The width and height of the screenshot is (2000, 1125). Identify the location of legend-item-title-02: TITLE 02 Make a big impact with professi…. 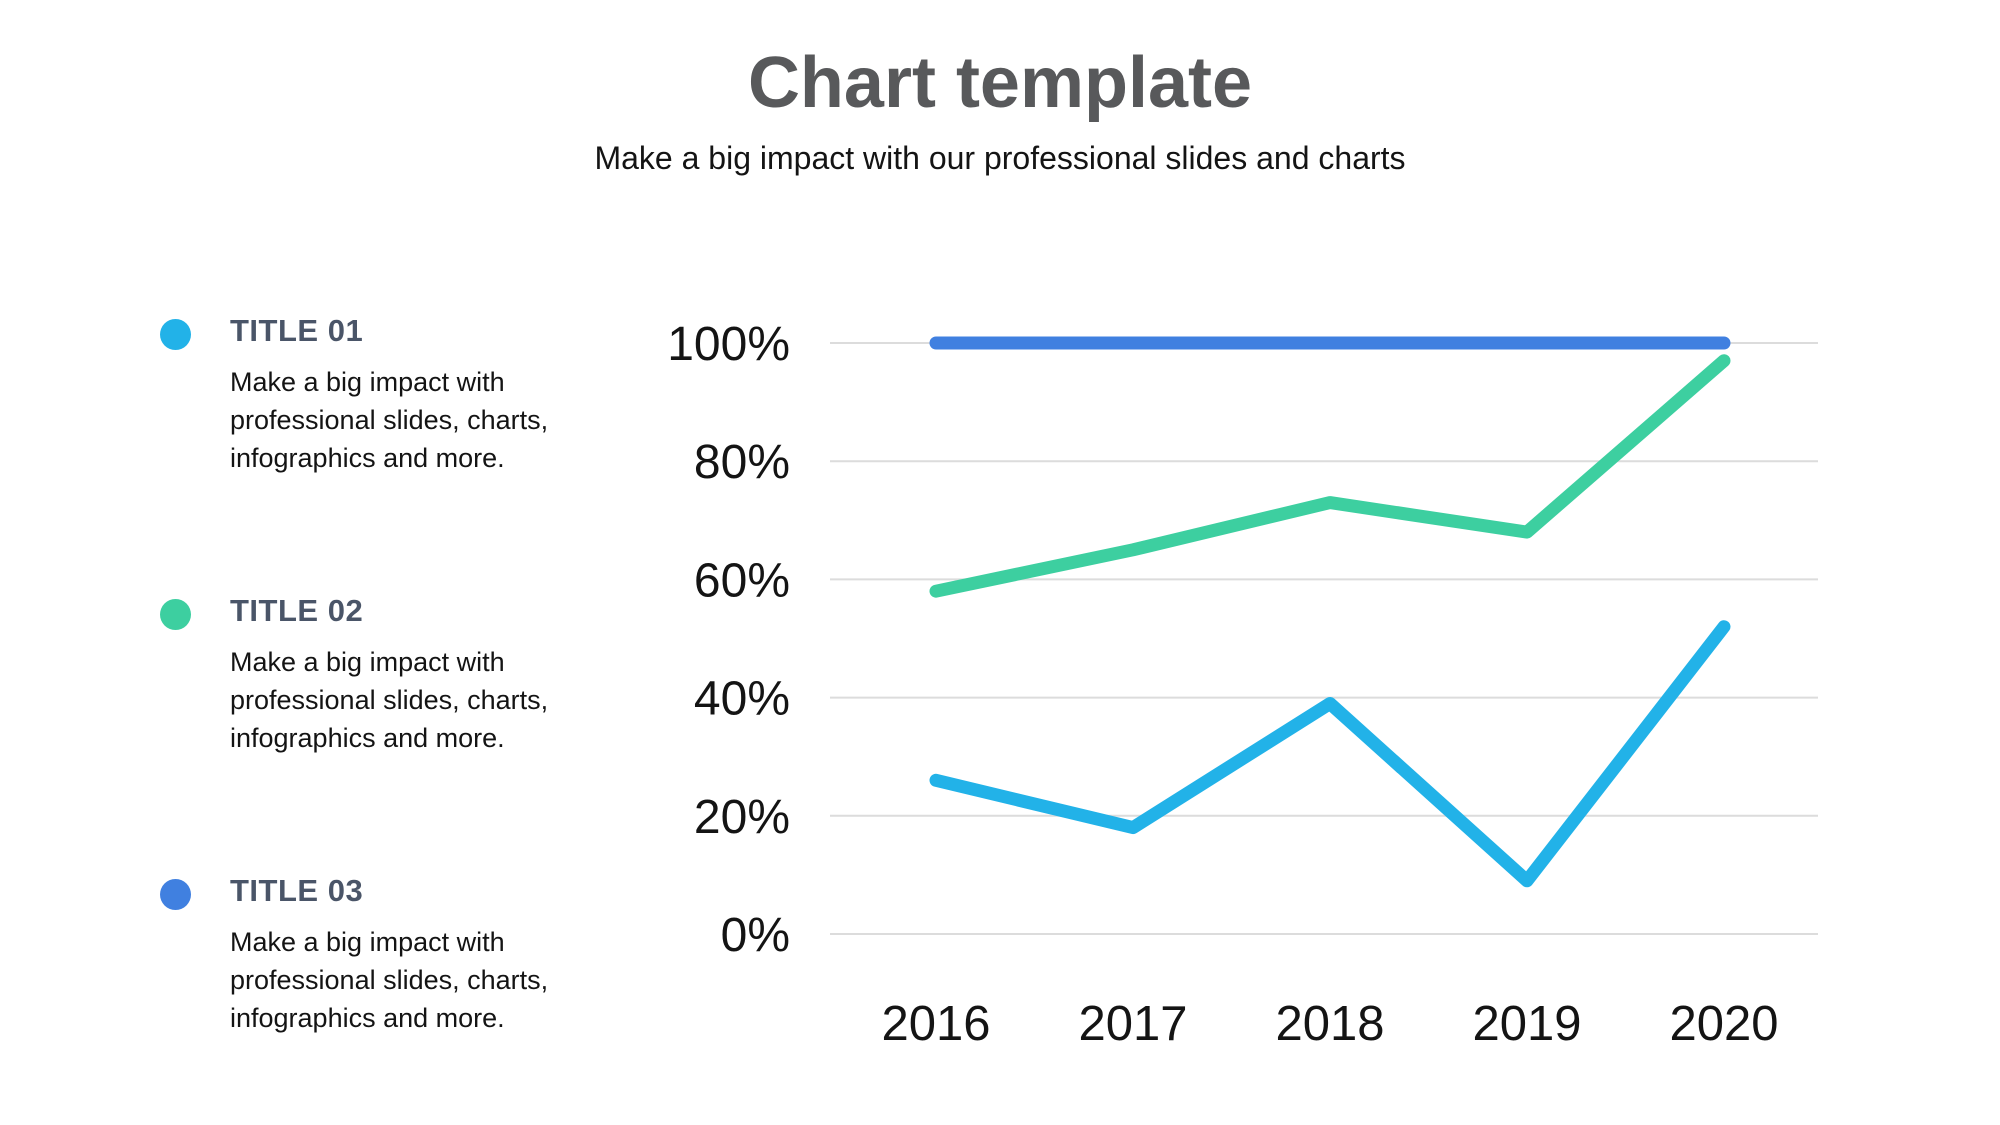
(360, 671).